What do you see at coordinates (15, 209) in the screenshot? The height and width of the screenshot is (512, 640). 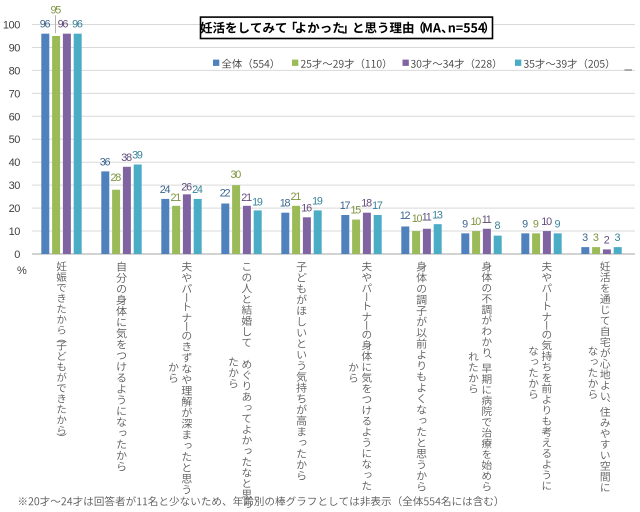 I see `svg-text: 20` at bounding box center [15, 209].